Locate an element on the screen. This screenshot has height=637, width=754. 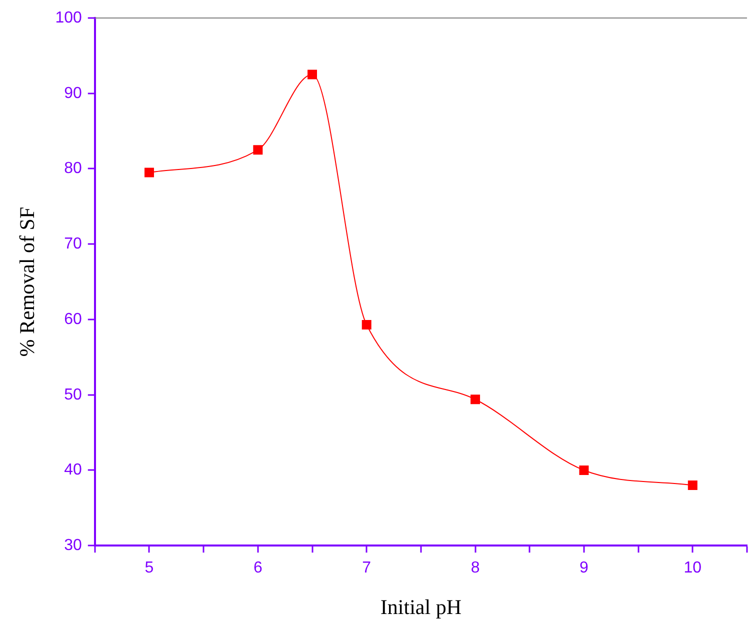
y-tick-label: 80 is located at coordinates (73, 169).